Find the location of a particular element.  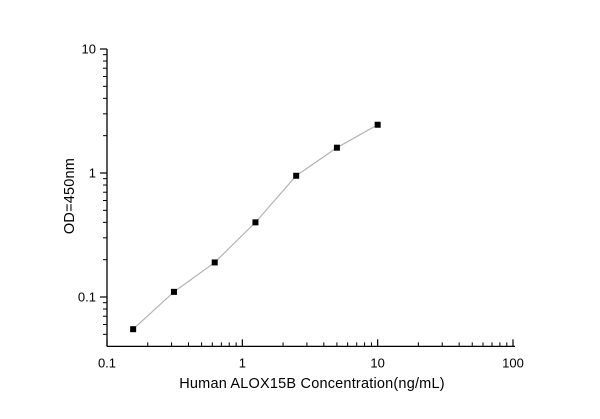

y-tick-label: 1 is located at coordinates (92, 173).